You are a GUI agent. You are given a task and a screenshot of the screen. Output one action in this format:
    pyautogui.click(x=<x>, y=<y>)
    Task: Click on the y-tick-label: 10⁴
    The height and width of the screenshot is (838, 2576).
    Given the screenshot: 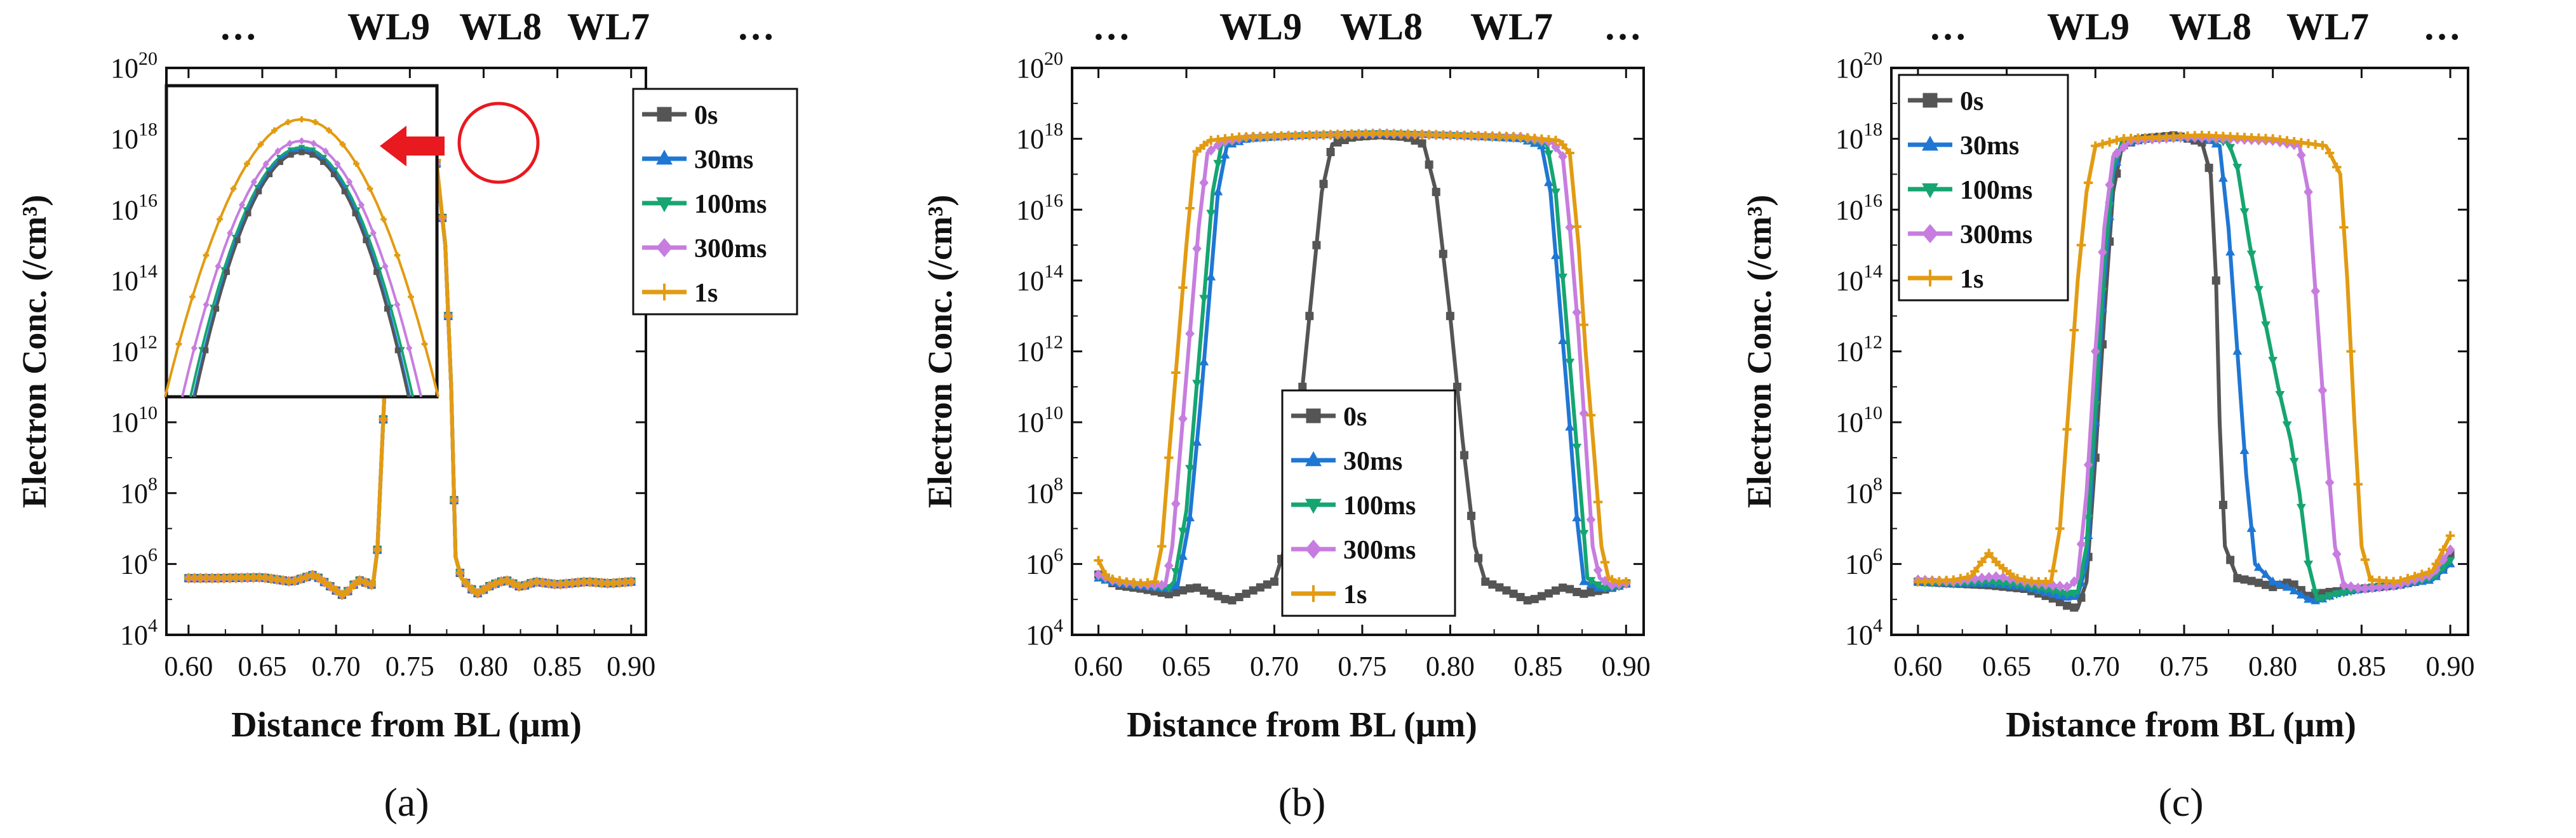 What is the action you would take?
    pyautogui.click(x=1863, y=633)
    